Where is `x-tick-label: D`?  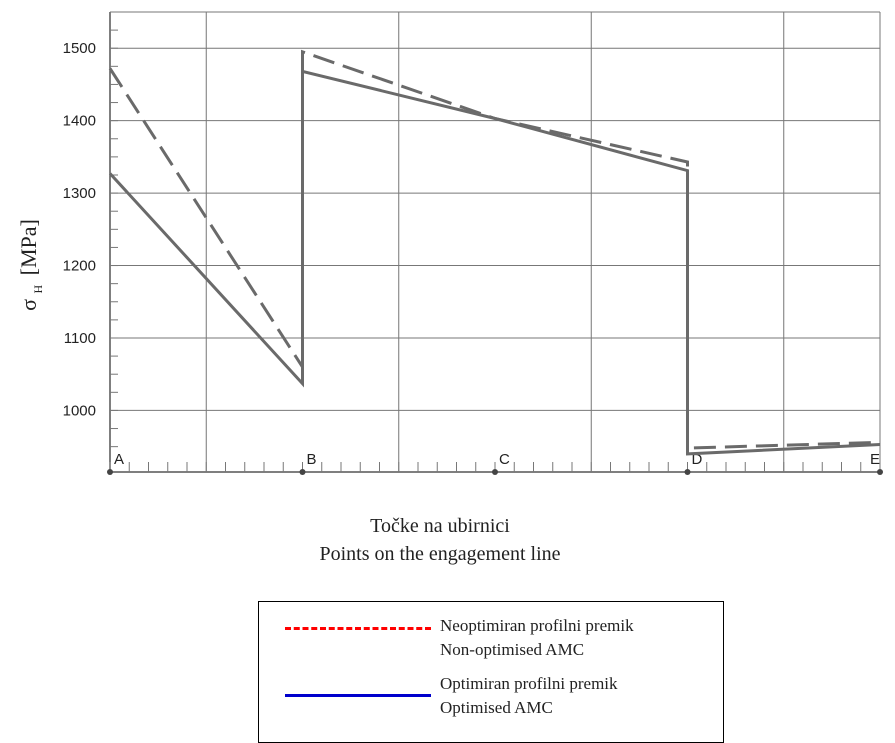 x-tick-label: D is located at coordinates (697, 459).